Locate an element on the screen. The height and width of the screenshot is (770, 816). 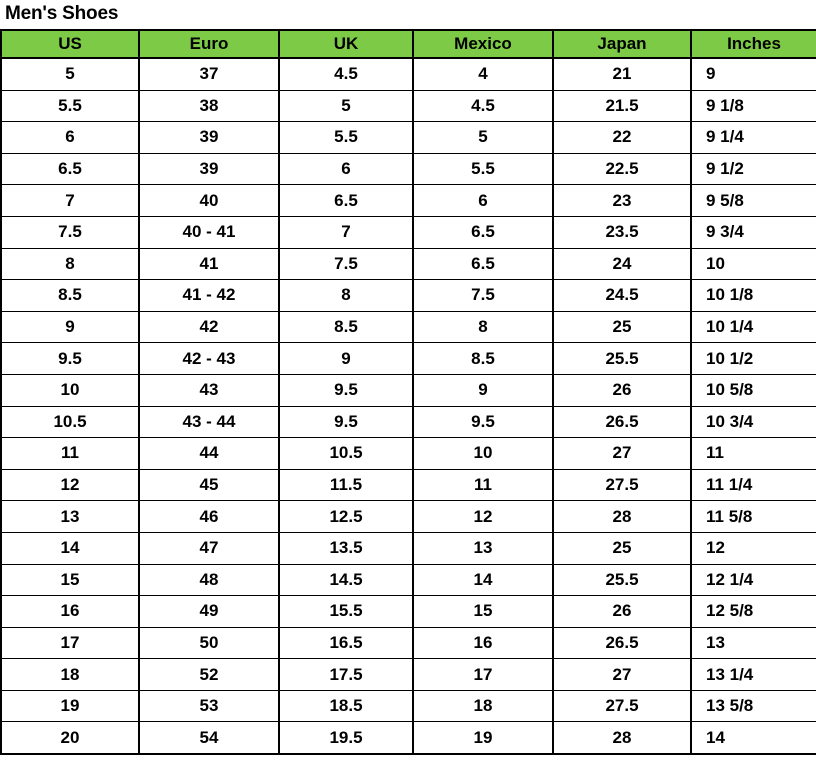
cell-uk: 5 is located at coordinates (346, 106).